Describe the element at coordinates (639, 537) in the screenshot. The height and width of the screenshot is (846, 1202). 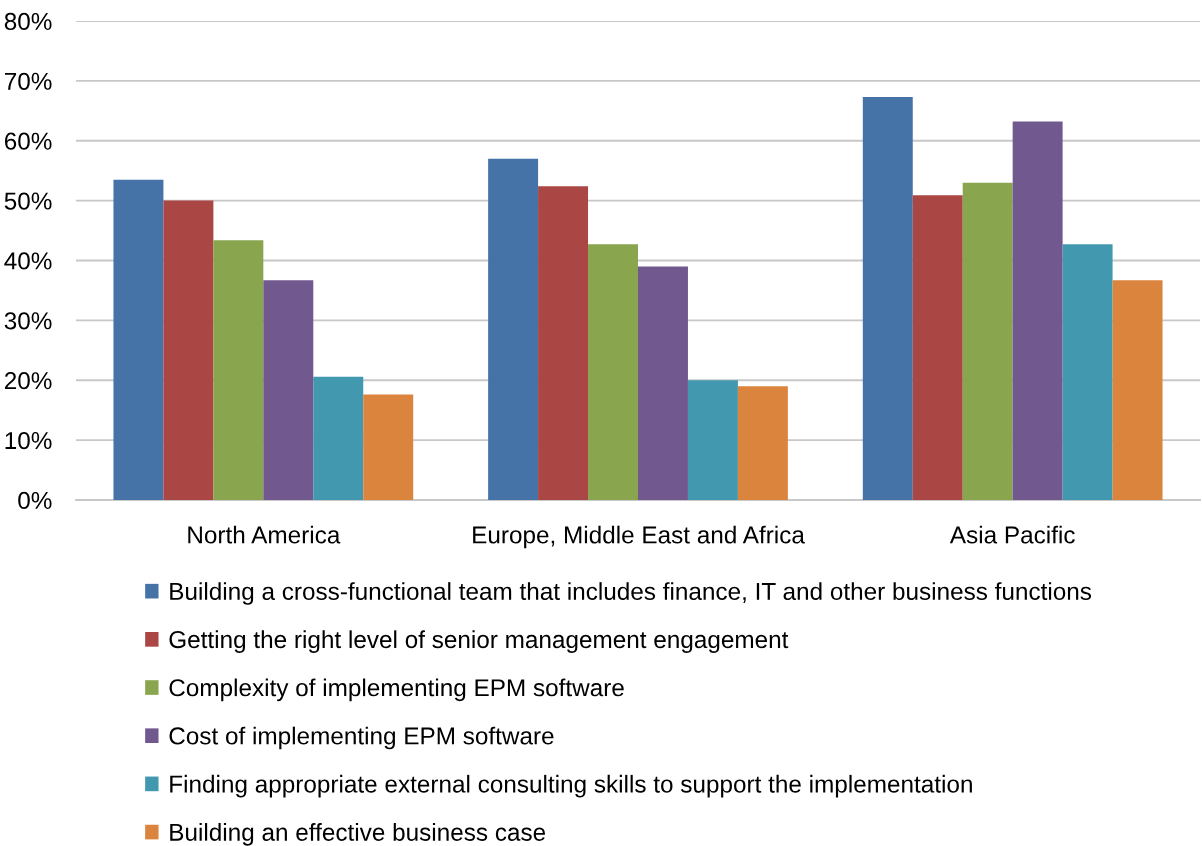
I see `x-tick-label: Europe, Middle East and Africa` at that location.